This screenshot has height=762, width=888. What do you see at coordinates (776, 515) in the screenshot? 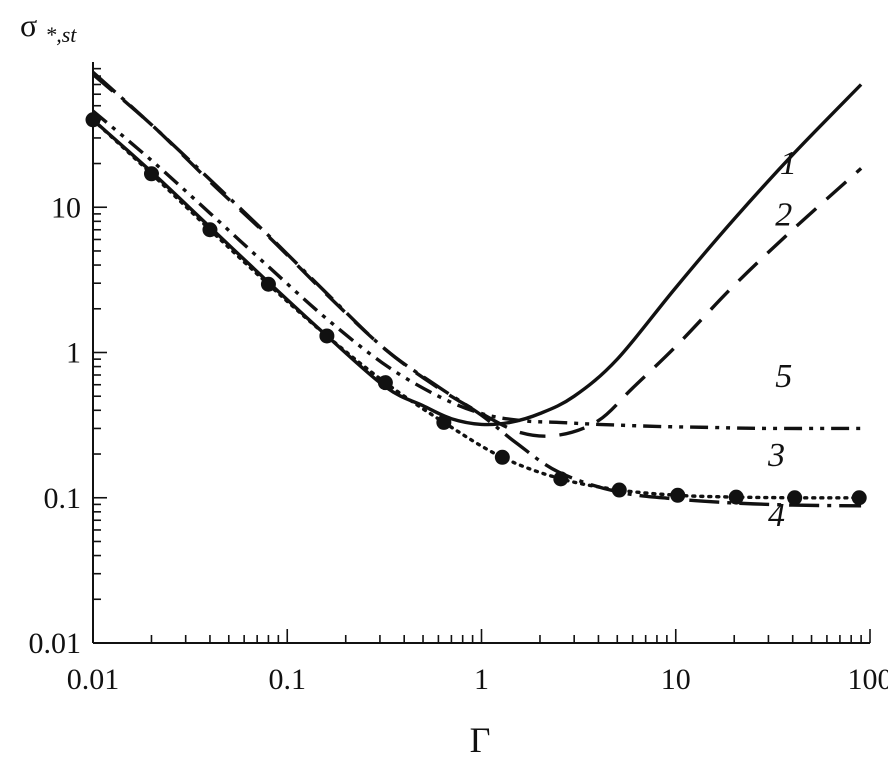
I see `curve-label-4: 4` at bounding box center [776, 515].